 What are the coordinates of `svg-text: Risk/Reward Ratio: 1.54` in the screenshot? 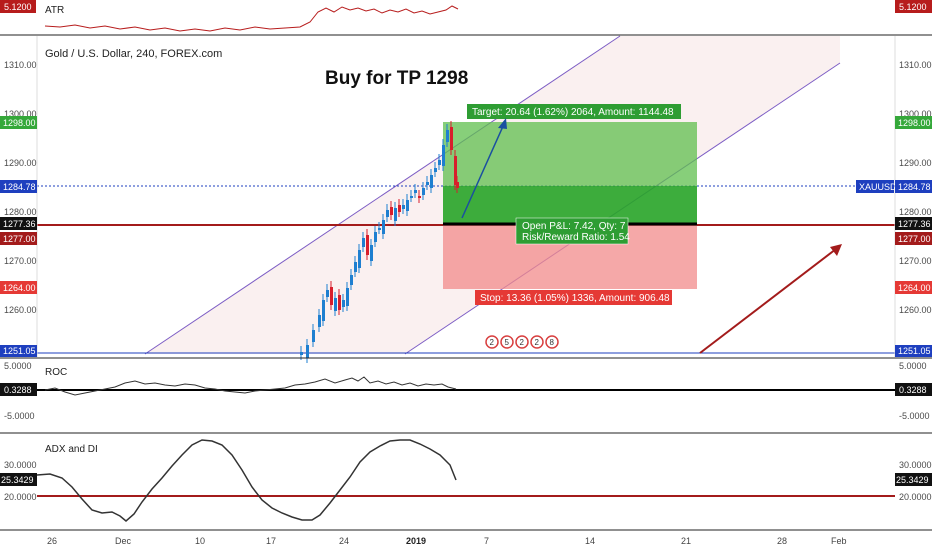 It's located at (576, 237).